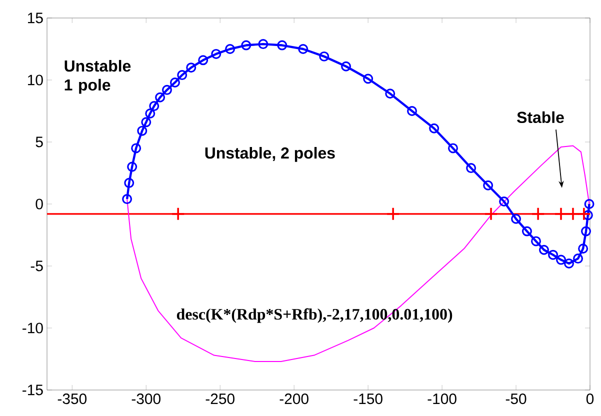  Describe the element at coordinates (39, 142) in the screenshot. I see `y-tick-label: 5` at that location.